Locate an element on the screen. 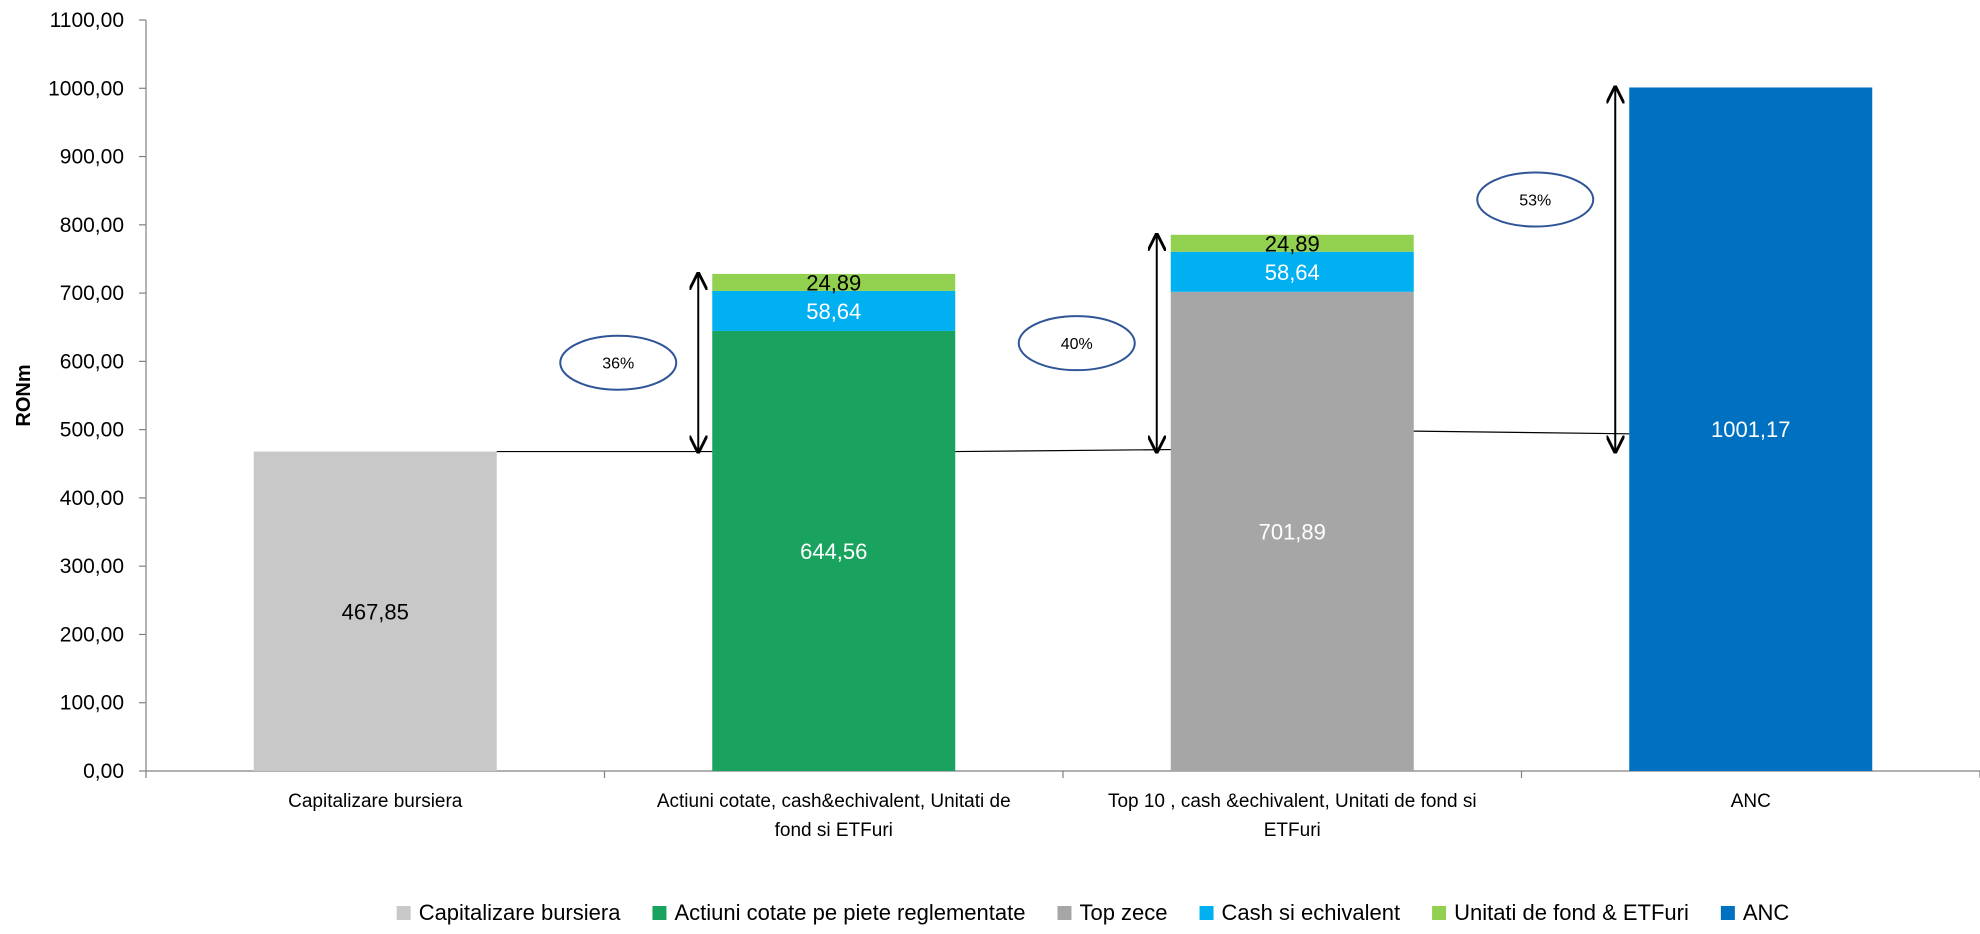 This screenshot has width=1980, height=934. data-label: 467,85 is located at coordinates (375, 611).